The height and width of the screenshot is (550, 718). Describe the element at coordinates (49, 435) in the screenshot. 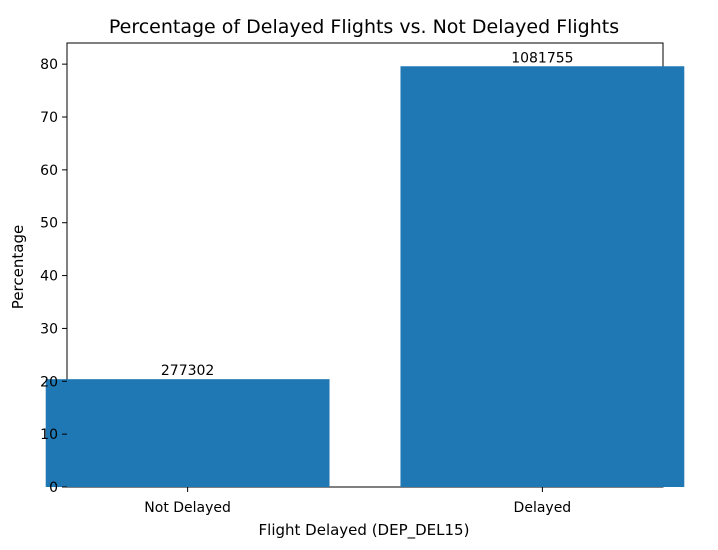

I see `y-tick-label: 10` at that location.